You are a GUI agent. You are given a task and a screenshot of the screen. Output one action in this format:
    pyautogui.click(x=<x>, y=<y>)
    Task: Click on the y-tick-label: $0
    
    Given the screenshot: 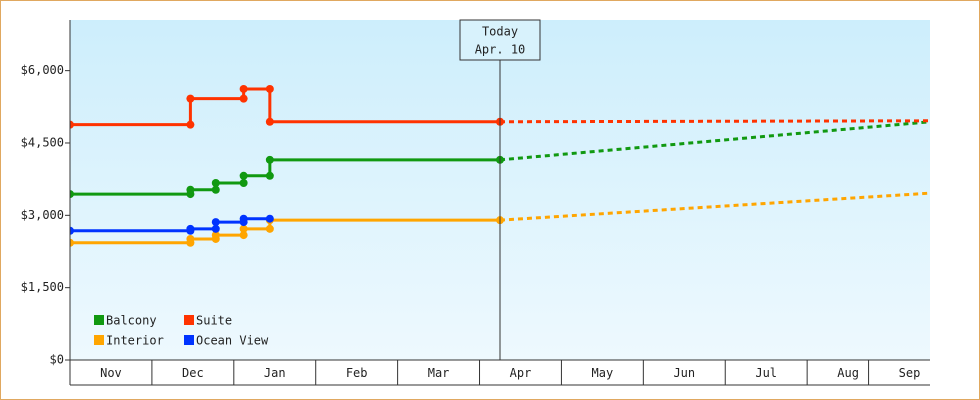 What is the action you would take?
    pyautogui.click(x=57, y=360)
    